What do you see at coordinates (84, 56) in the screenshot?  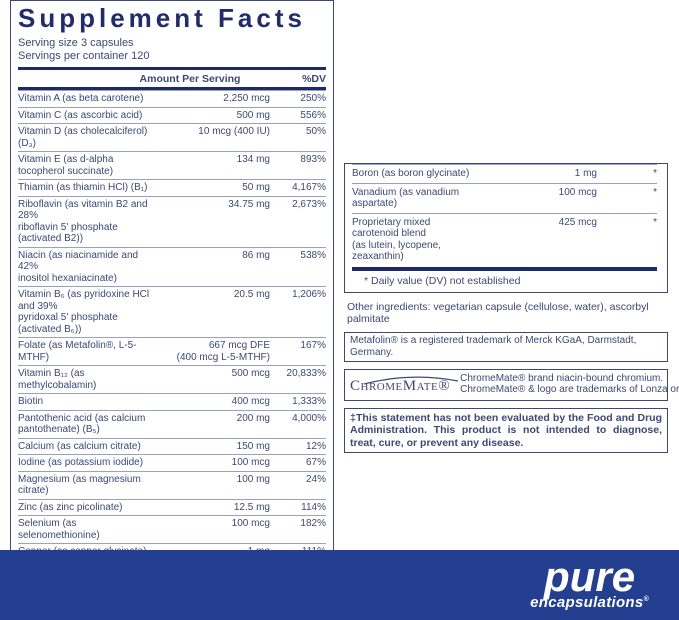 I see `servings-per-container: Servings per container 120` at bounding box center [84, 56].